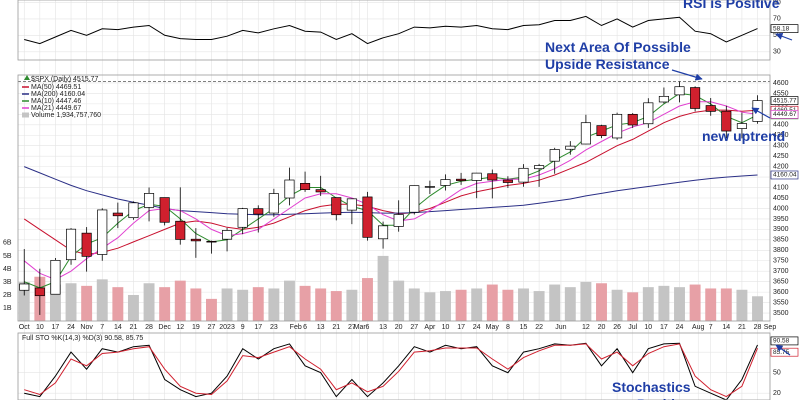  I want to click on y2-tick-label: 6B, so click(7, 243).